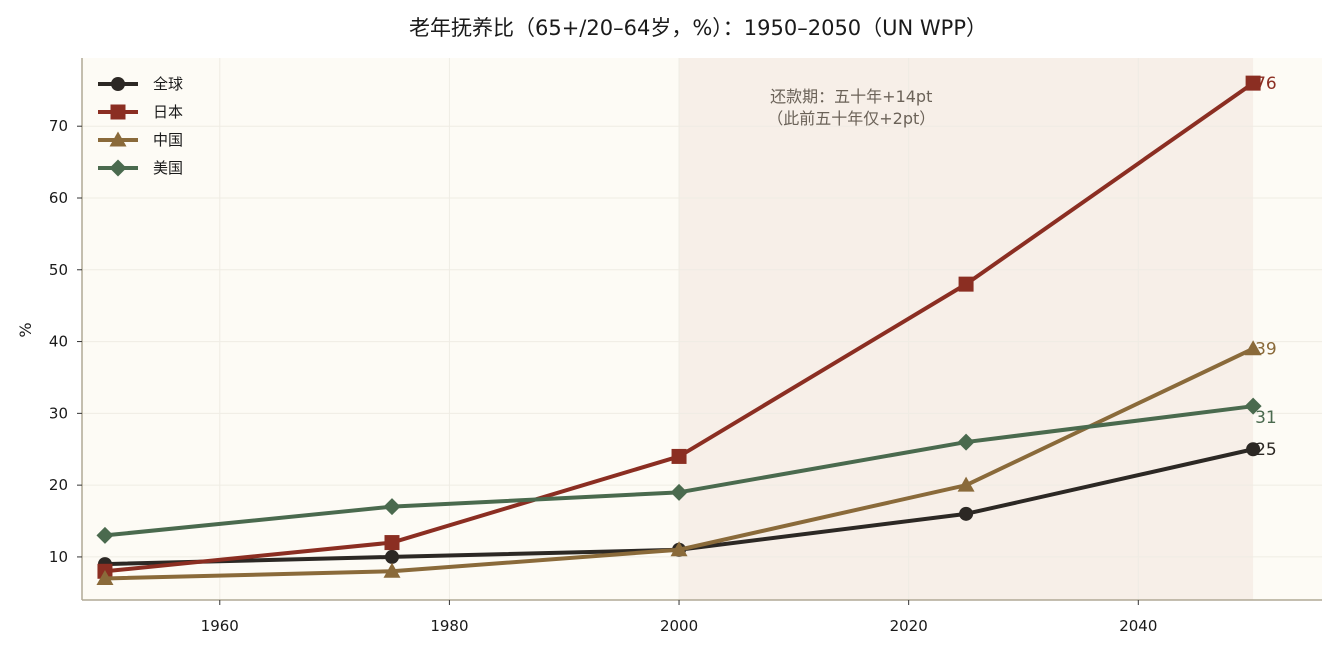 Image resolution: width=1338 pixels, height=650 pixels. I want to click on point-3-2025, so click(966, 442).